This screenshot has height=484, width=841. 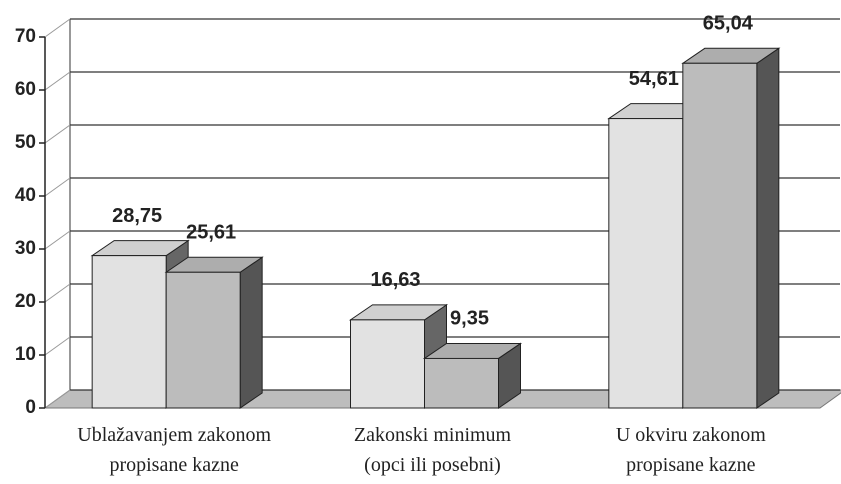 What do you see at coordinates (30, 407) in the screenshot?
I see `y-tick-label: 0` at bounding box center [30, 407].